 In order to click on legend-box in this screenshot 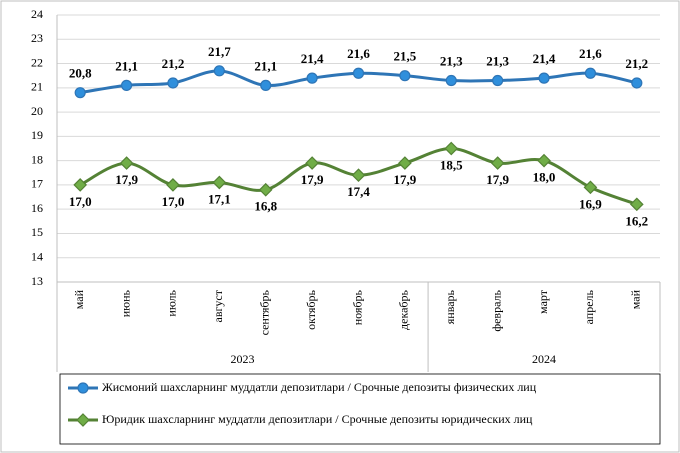, I will do `click(360, 409)`.